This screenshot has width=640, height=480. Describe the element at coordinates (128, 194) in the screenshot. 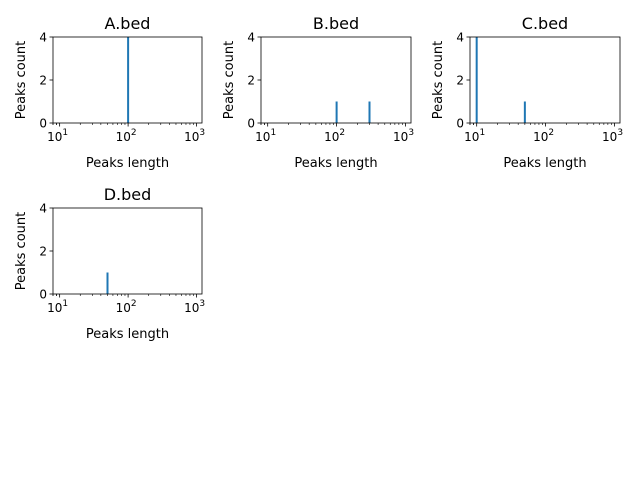

I see `chart-title: D.bed` at that location.